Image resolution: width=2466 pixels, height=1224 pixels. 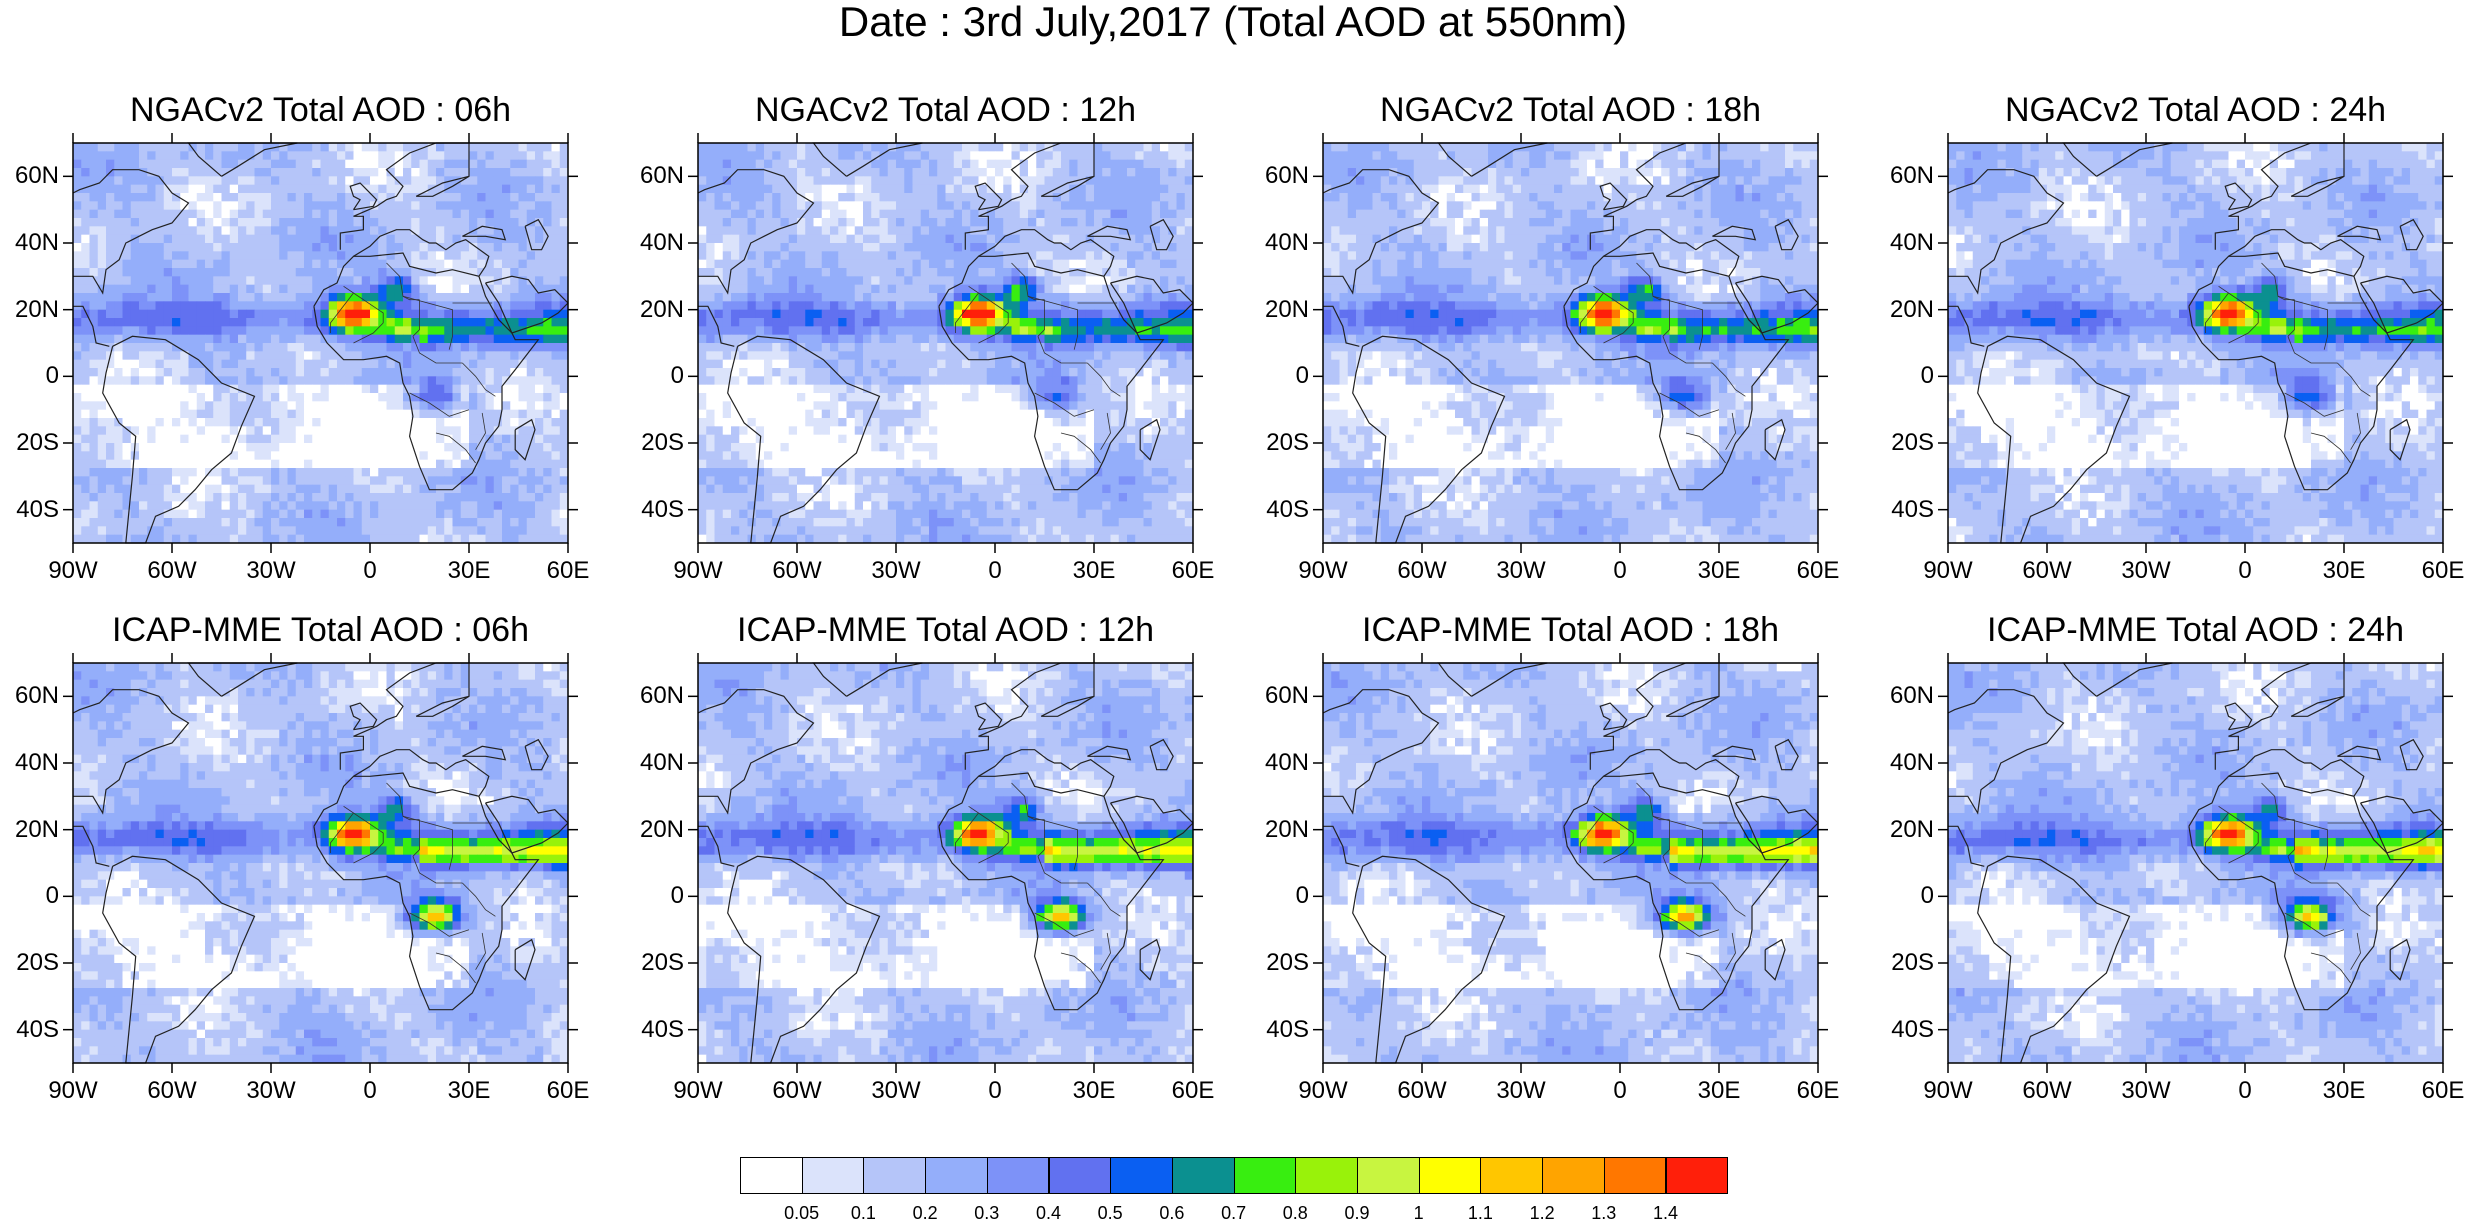 I want to click on colorbar-label: 0.5, so click(x=1110, y=1213).